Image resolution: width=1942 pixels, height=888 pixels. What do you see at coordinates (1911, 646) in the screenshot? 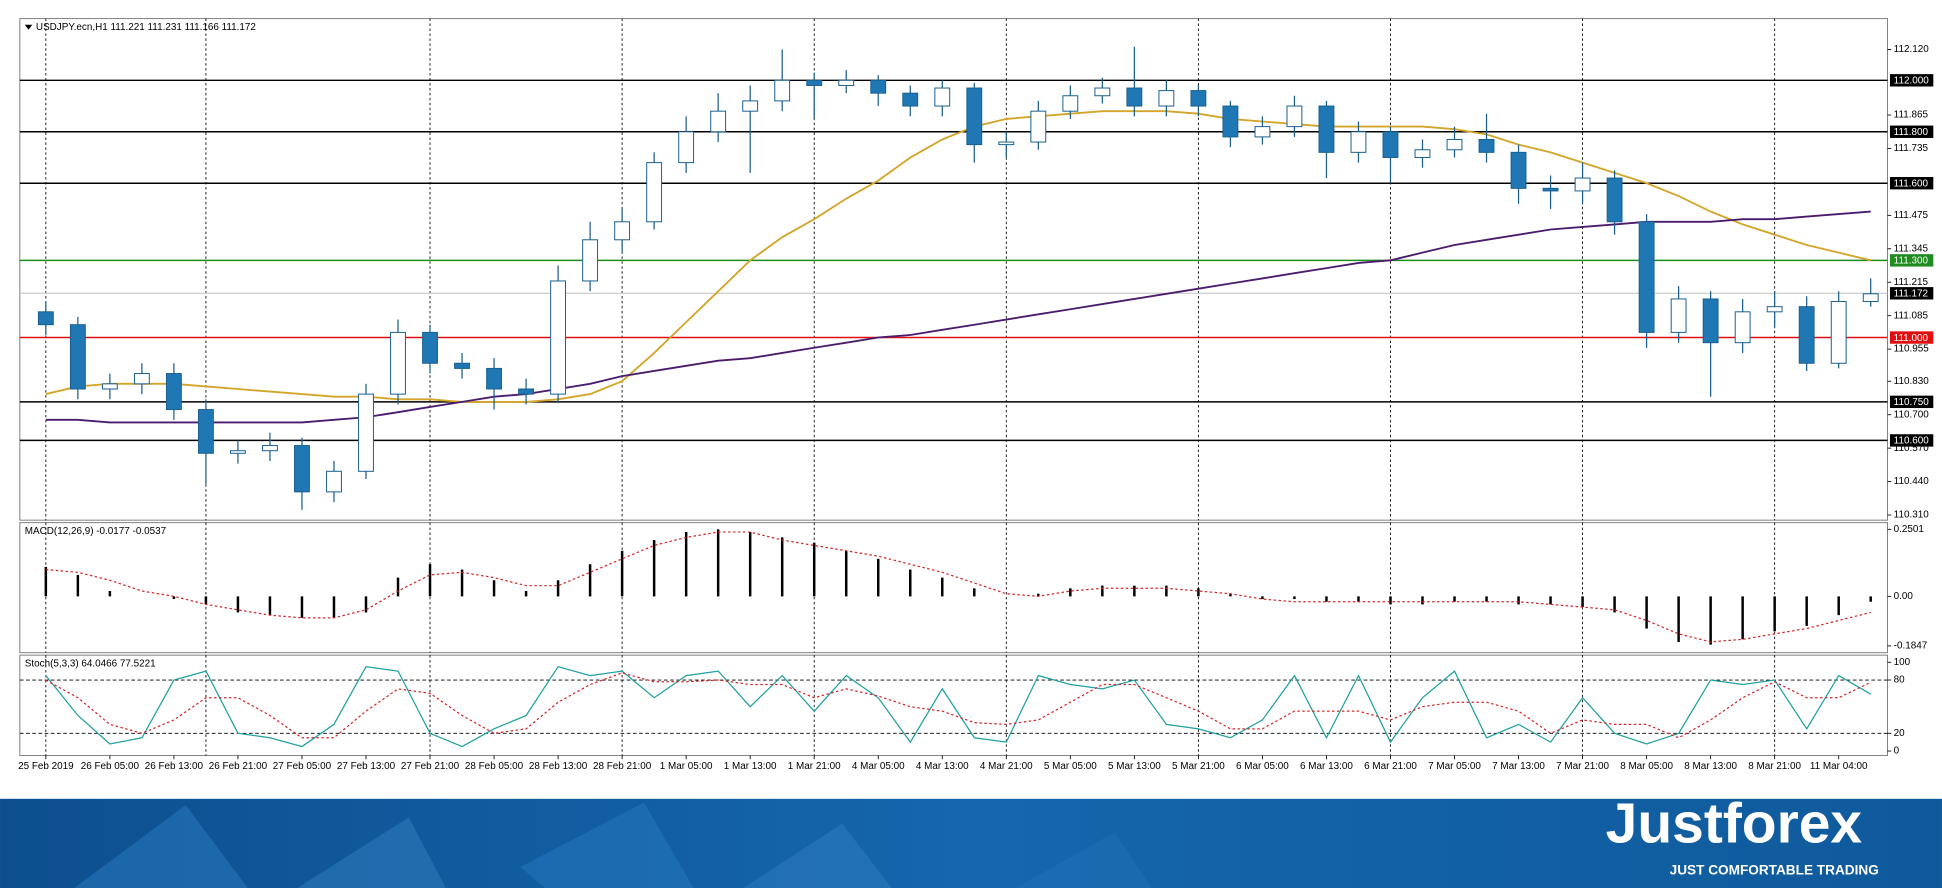
I see `y-tick-label: -0.1847` at bounding box center [1911, 646].